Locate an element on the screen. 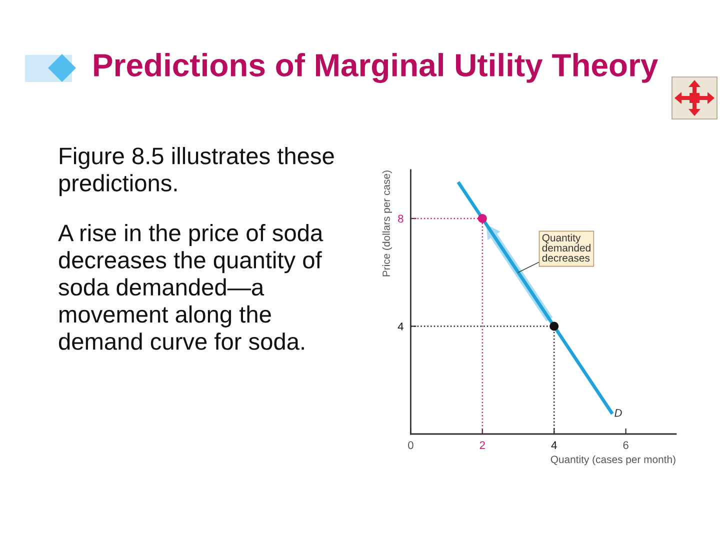  series-label: D is located at coordinates (618, 413).